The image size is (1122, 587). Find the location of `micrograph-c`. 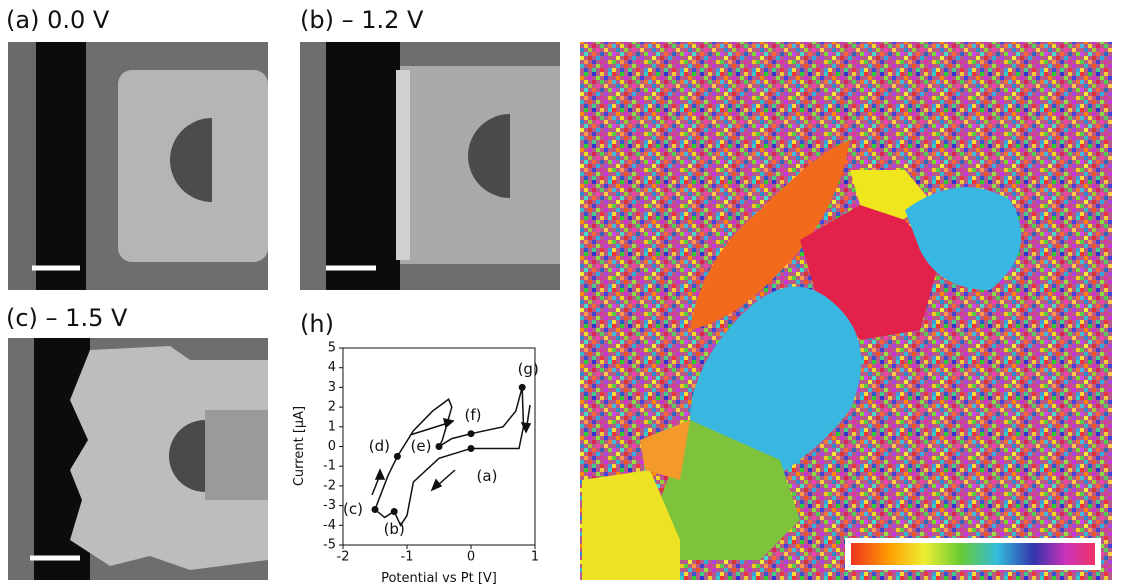

micrograph-c is located at coordinates (138, 459).